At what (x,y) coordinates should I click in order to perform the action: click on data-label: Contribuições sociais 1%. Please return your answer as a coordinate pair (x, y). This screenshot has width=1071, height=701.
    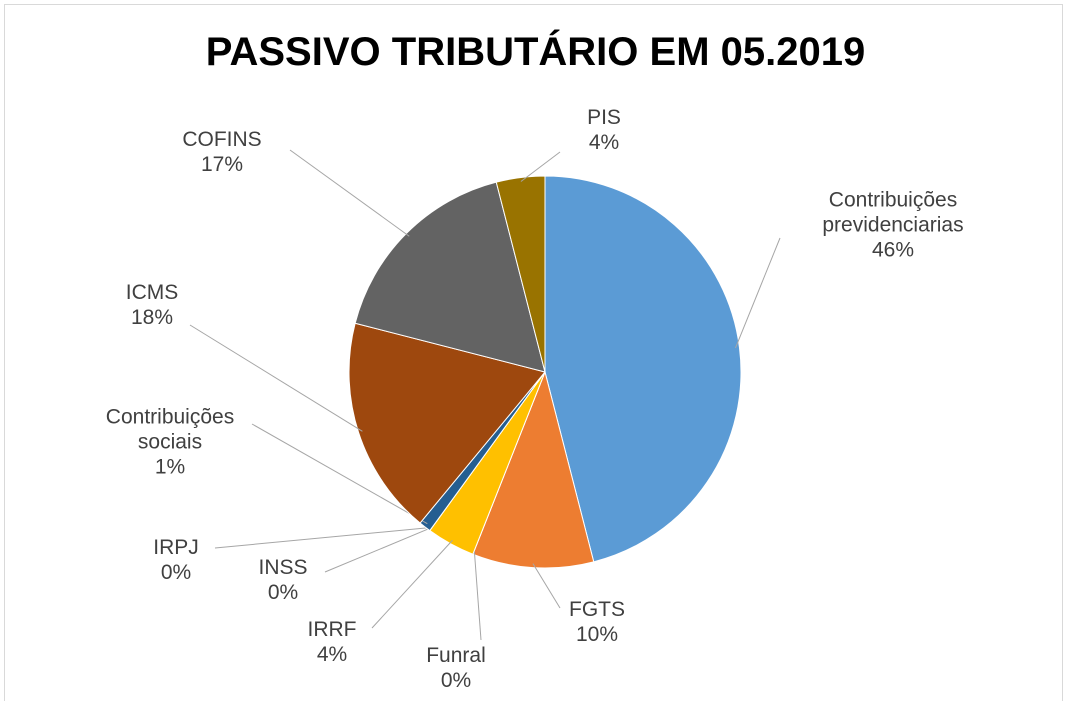
    Looking at the image, I should click on (170, 442).